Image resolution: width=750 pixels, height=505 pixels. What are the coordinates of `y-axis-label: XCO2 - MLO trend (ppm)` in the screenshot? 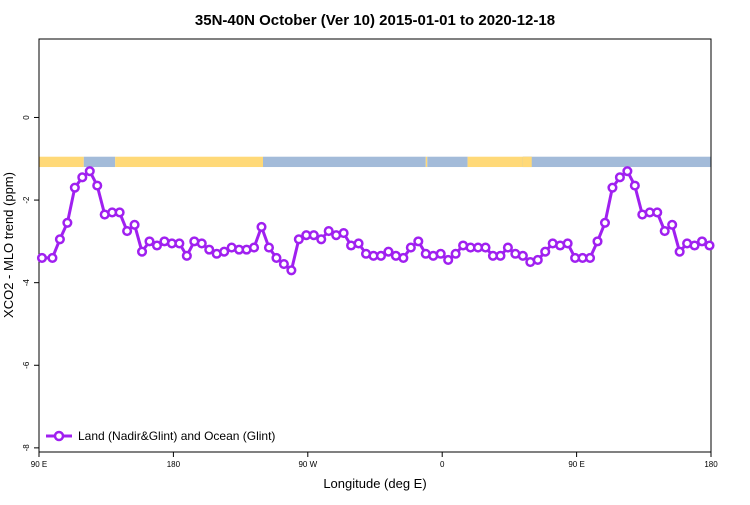 It's located at (8, 245).